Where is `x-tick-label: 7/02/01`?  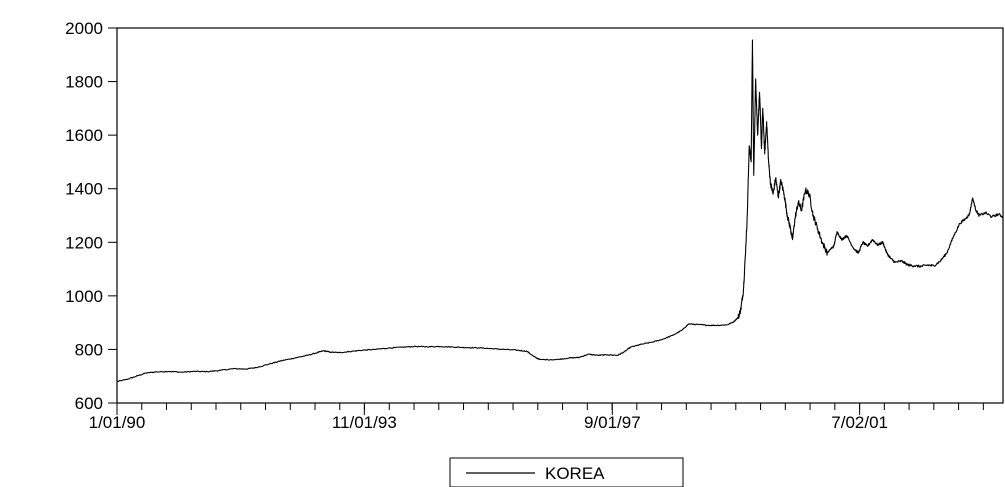 x-tick-label: 7/02/01 is located at coordinates (859, 422).